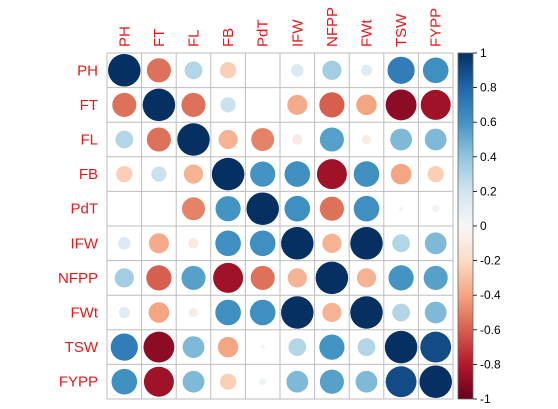 This screenshot has height=409, width=558. I want to click on correlation-circle-fb-fl, so click(193, 174).